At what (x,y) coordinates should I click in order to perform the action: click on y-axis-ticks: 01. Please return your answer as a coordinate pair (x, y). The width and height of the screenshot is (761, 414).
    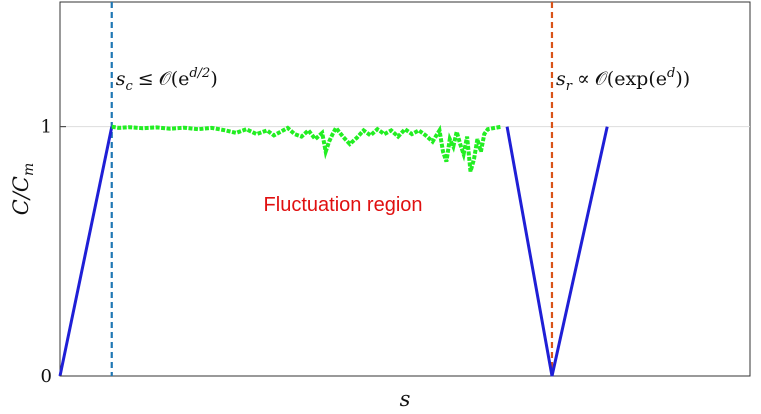
    Looking at the image, I should click on (53, 252).